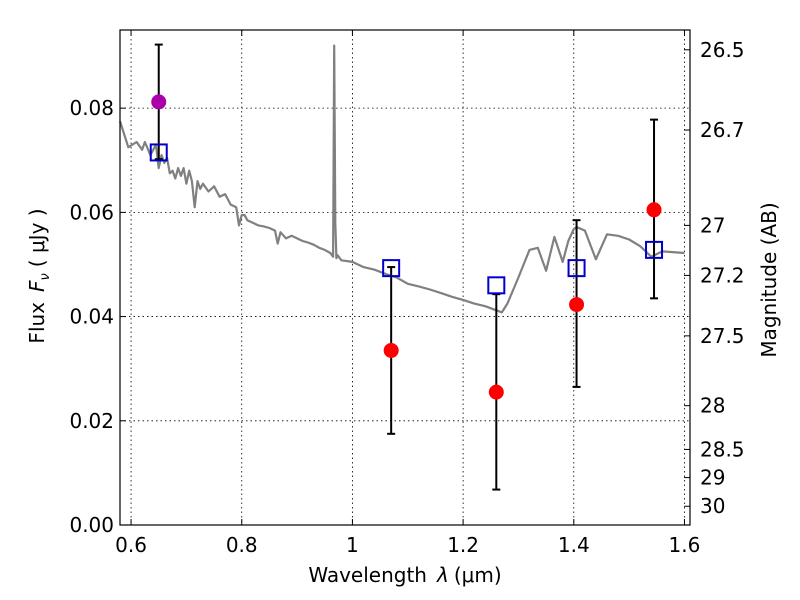 The height and width of the screenshot is (600, 800). What do you see at coordinates (91, 212) in the screenshot?
I see `y-tick-label: 0.06` at bounding box center [91, 212].